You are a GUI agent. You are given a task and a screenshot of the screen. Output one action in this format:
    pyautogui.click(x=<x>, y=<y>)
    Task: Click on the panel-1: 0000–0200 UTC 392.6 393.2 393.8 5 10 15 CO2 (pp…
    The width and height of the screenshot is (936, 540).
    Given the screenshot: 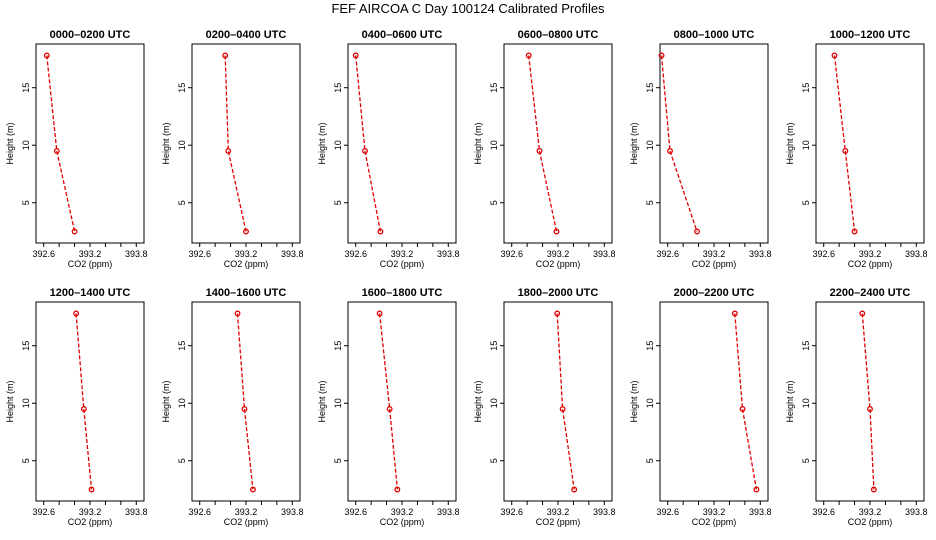 What is the action you would take?
    pyautogui.click(x=76, y=149)
    